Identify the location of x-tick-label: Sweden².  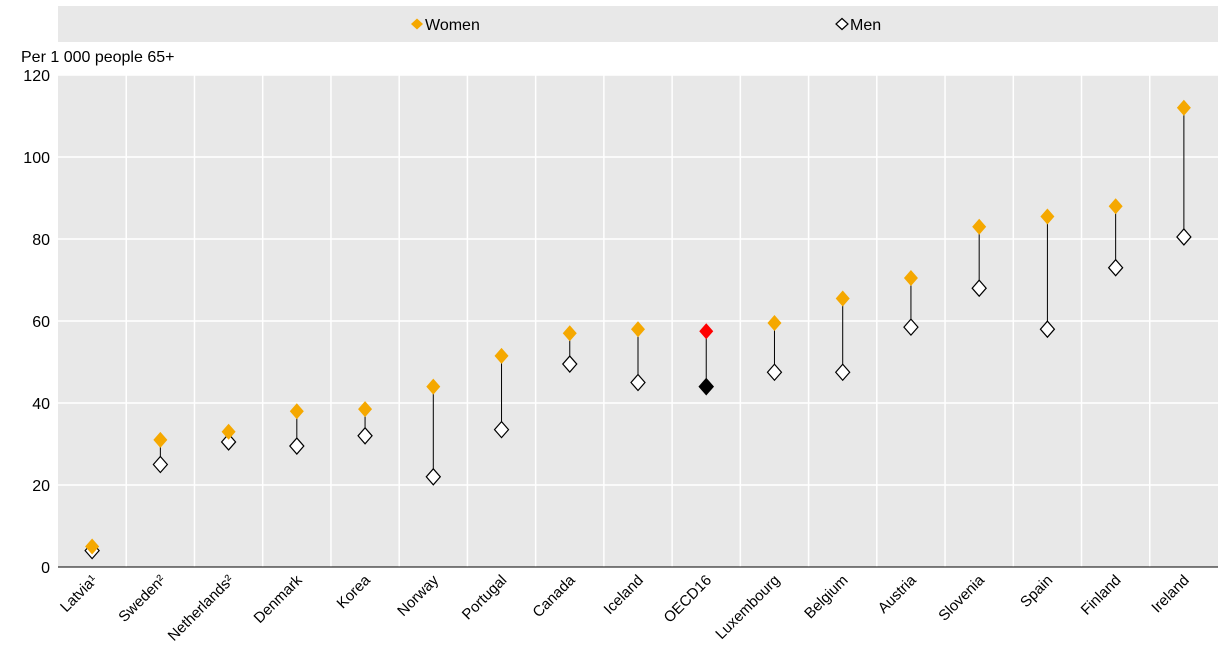
(142, 599).